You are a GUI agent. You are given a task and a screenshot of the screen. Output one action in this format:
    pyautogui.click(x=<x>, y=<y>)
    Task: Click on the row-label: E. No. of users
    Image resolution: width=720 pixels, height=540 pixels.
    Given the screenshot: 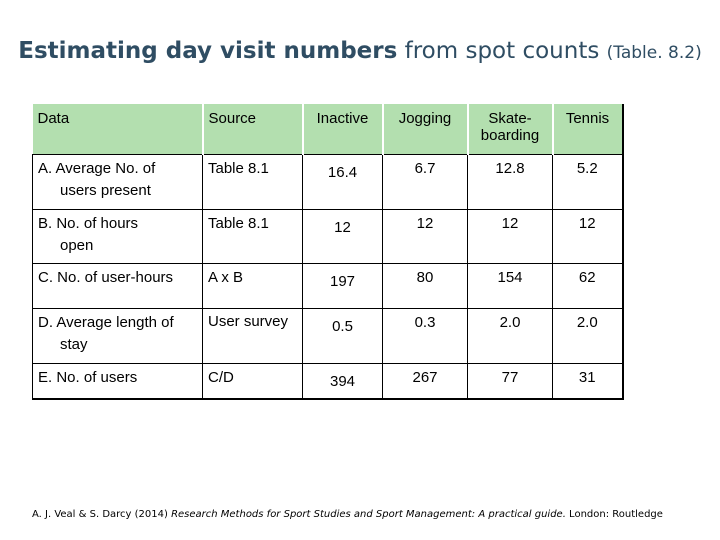 What is the action you would take?
    pyautogui.click(x=117, y=381)
    